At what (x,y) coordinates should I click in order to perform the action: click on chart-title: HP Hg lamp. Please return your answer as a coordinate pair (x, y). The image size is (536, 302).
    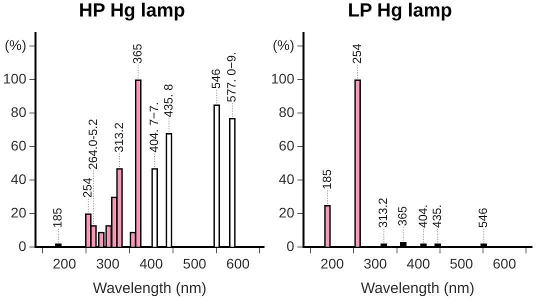
    Looking at the image, I should click on (132, 11).